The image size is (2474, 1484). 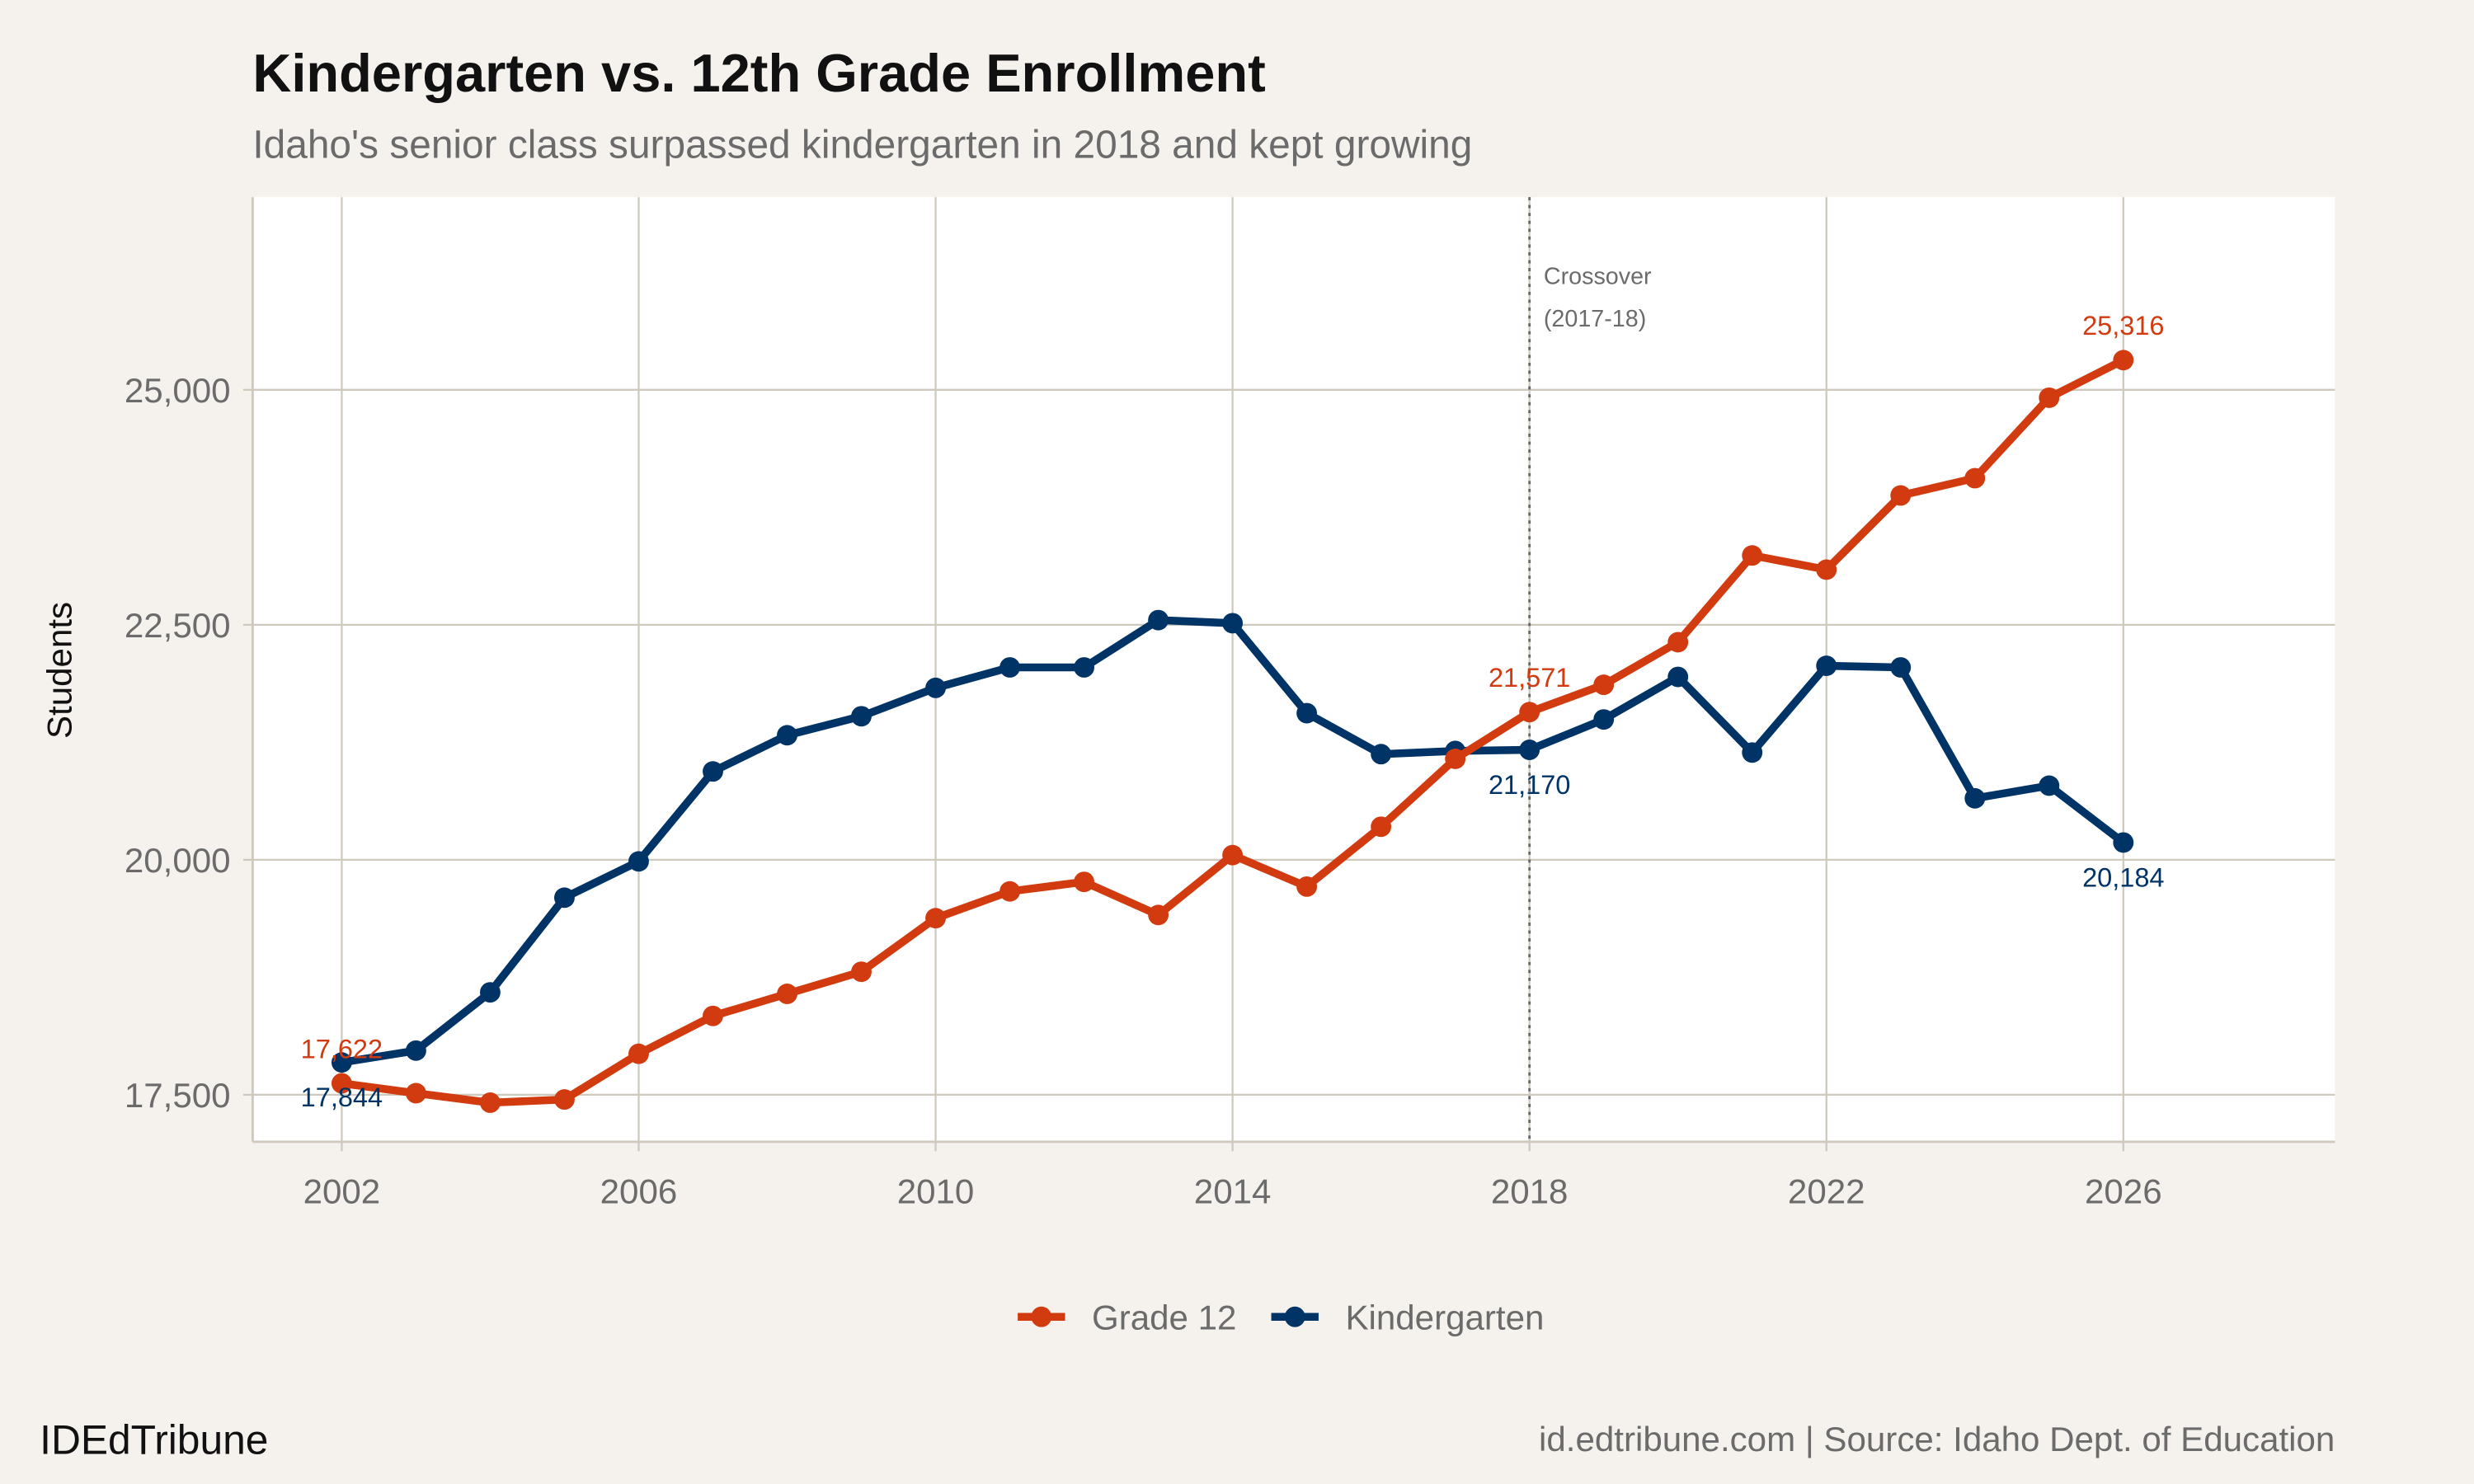 What do you see at coordinates (936, 1191) in the screenshot?
I see `x-tick-label: 2010` at bounding box center [936, 1191].